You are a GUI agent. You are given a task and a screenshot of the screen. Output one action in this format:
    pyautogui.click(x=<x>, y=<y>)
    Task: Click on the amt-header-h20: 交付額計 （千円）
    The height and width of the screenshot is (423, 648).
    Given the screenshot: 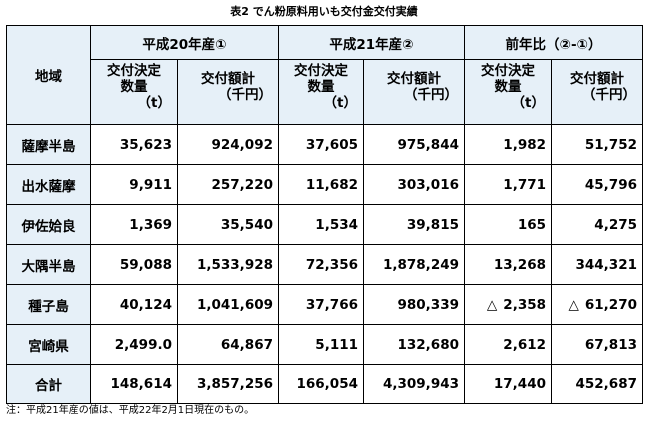 What is the action you would take?
    pyautogui.click(x=228, y=92)
    